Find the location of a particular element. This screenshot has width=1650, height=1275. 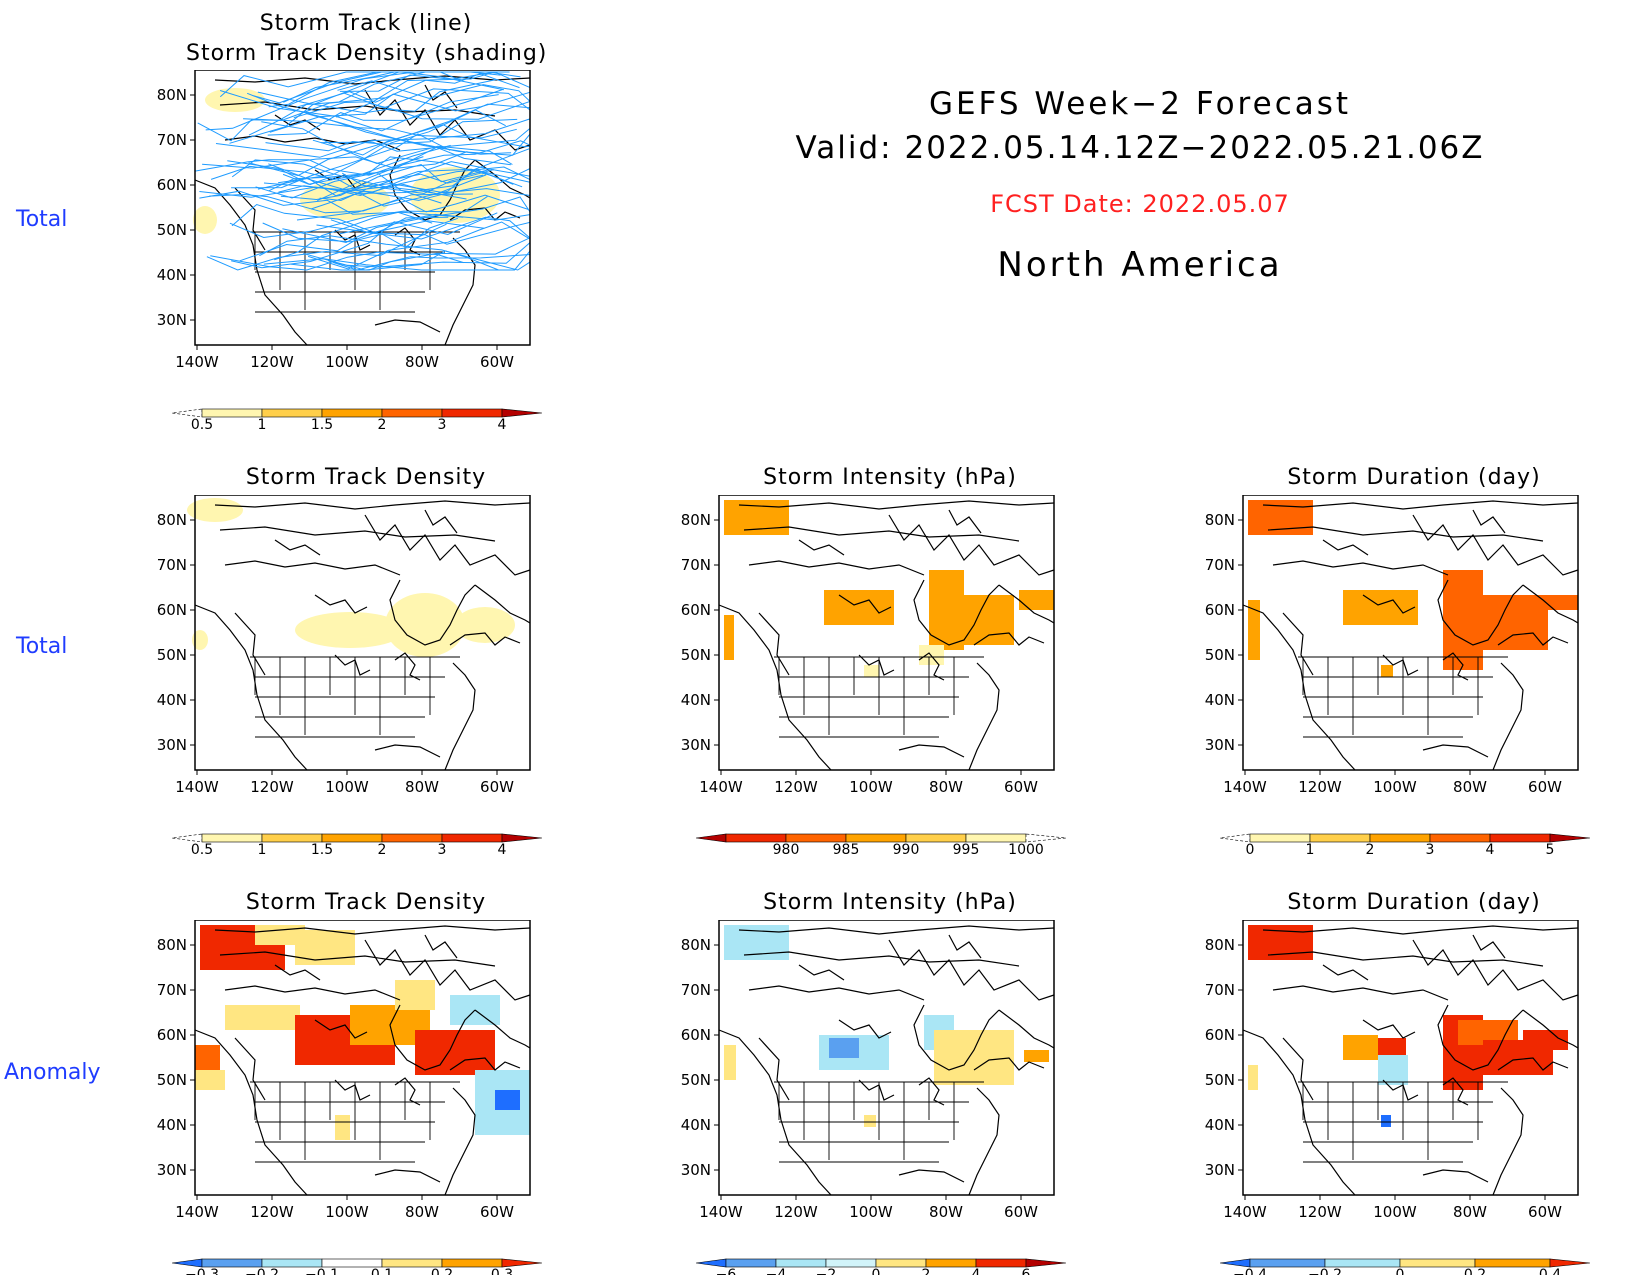

colorbar-label: 4 is located at coordinates (976, 1271).